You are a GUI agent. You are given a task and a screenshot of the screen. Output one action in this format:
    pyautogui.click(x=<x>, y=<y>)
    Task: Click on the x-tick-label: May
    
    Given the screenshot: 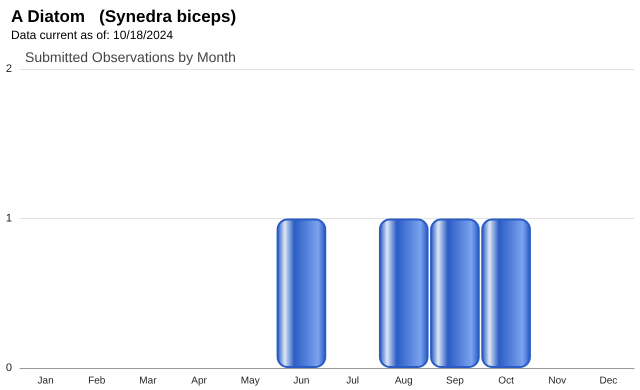 What is the action you would take?
    pyautogui.click(x=250, y=381)
    